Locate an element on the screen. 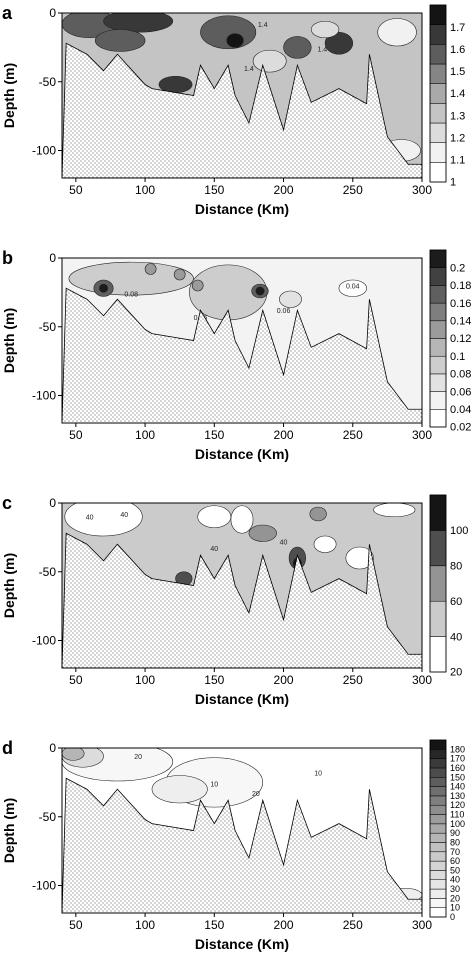  panel-label: c is located at coordinates (7, 503).